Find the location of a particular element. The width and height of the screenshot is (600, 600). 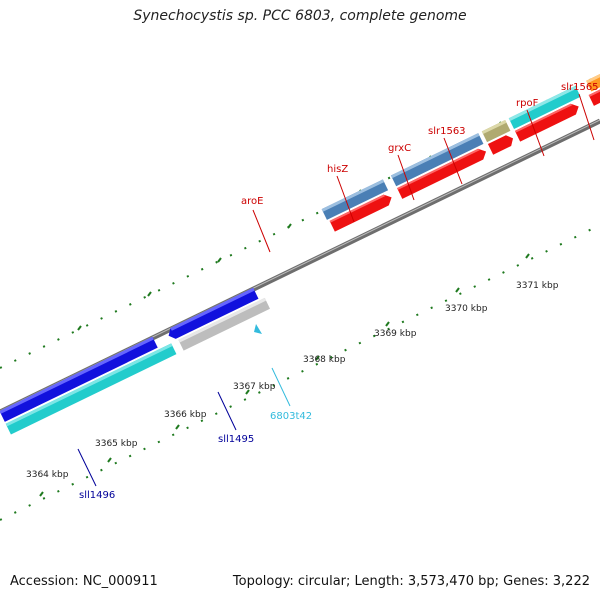

forward-strand-genes is located at coordinates (460, 142).